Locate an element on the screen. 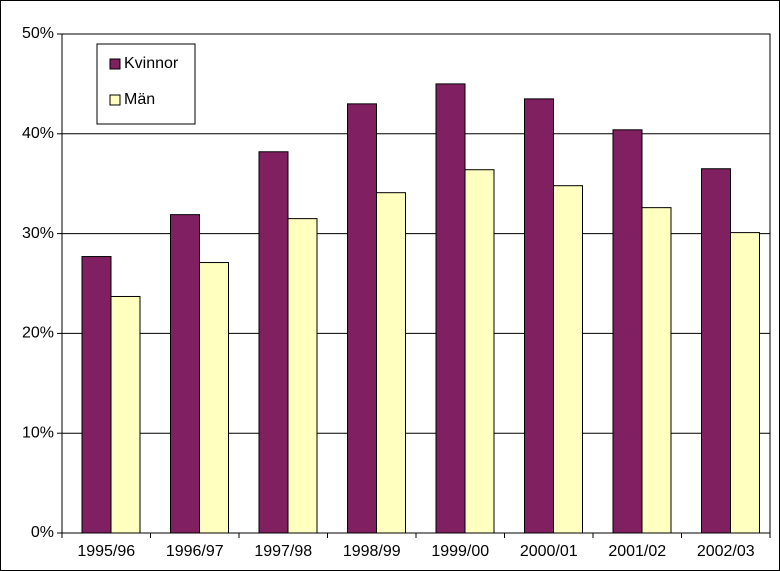 The height and width of the screenshot is (571, 780). x-tick-label: 1995/96 is located at coordinates (106, 551).